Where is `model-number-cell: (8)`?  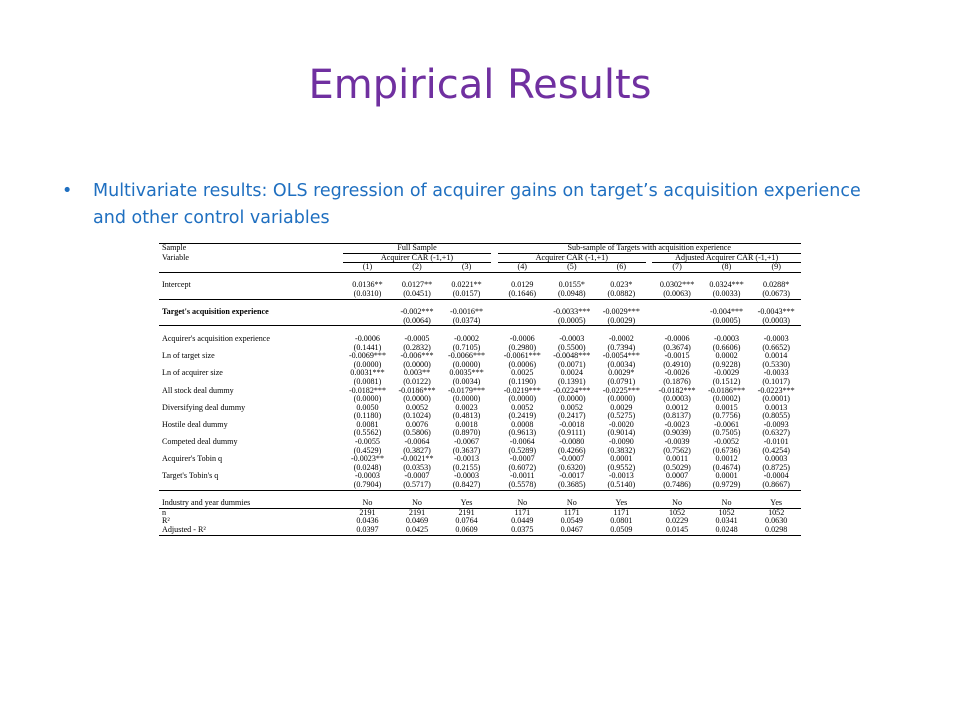 model-number-cell: (8) is located at coordinates (726, 268).